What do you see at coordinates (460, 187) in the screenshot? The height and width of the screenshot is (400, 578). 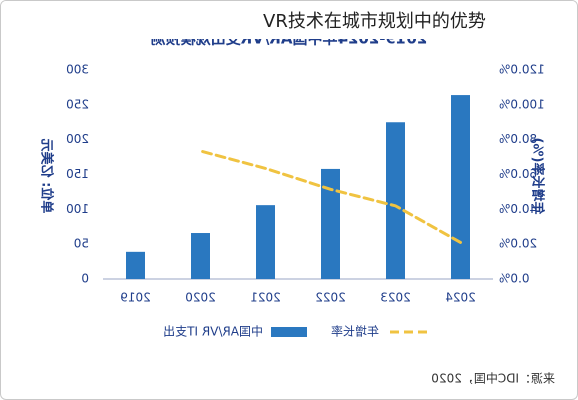 I see `bar-2024` at bounding box center [460, 187].